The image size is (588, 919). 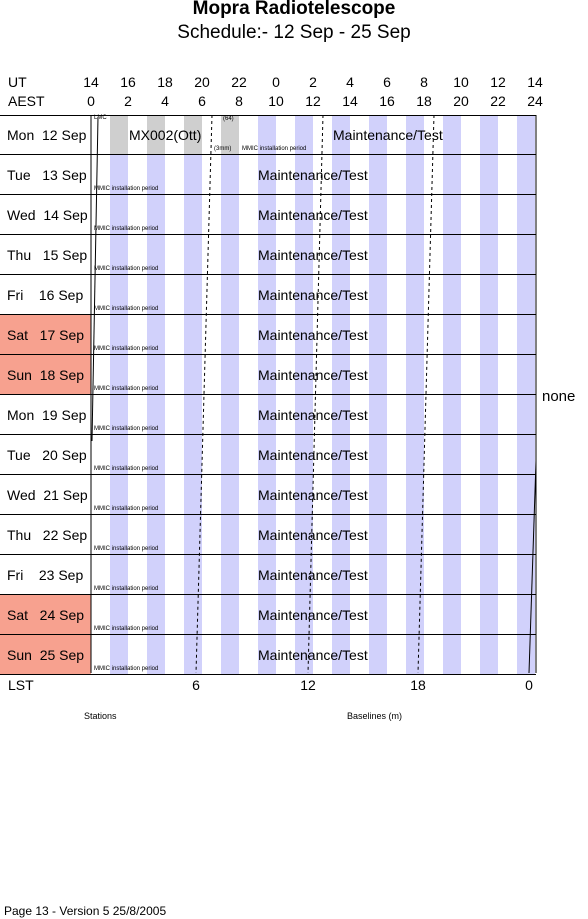 What do you see at coordinates (128, 82) in the screenshot?
I see `ut-tick: 16` at bounding box center [128, 82].